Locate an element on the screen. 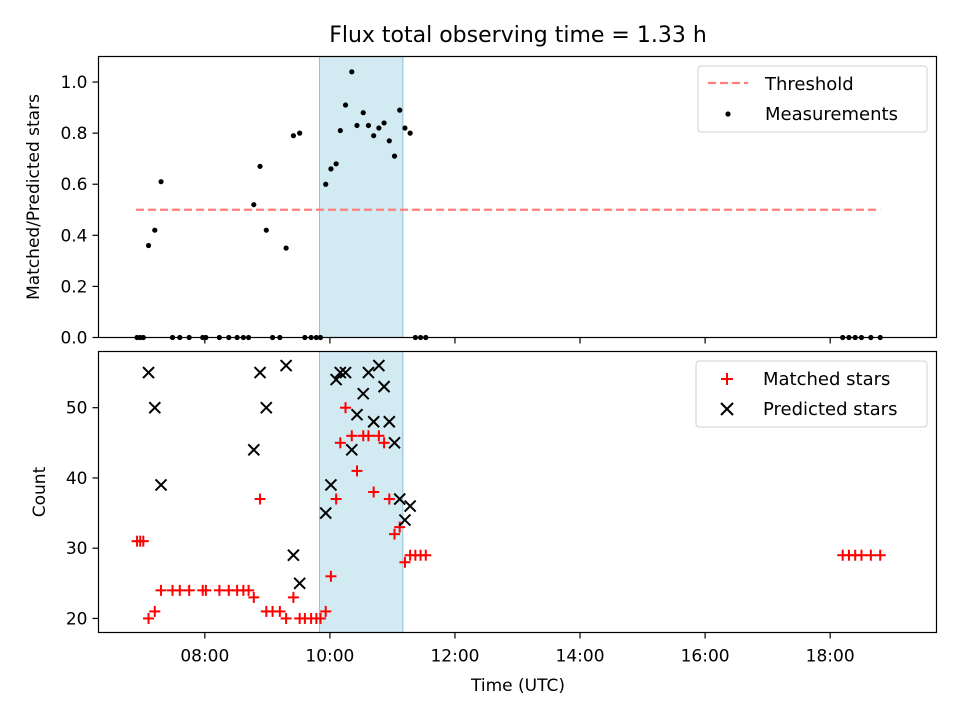  legend-measurements-label: Measurements is located at coordinates (831, 114).